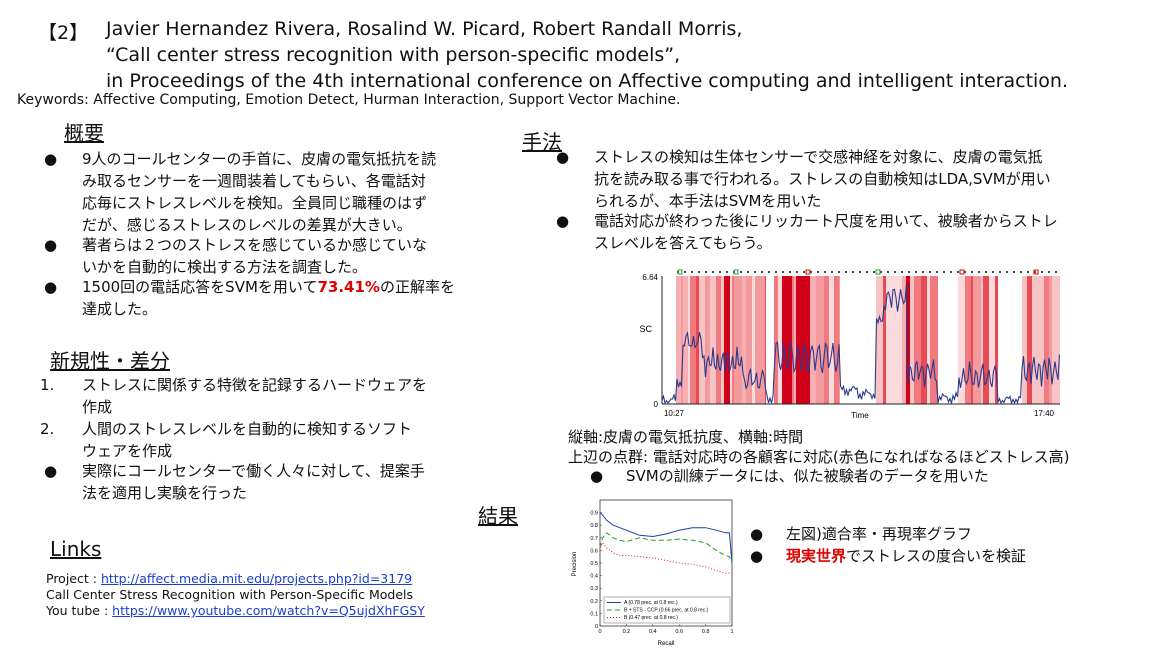 The height and width of the screenshot is (648, 1150). I want to click on pr-legend-label: A (0.78 prec. at 0.8 rec.), so click(651, 603).